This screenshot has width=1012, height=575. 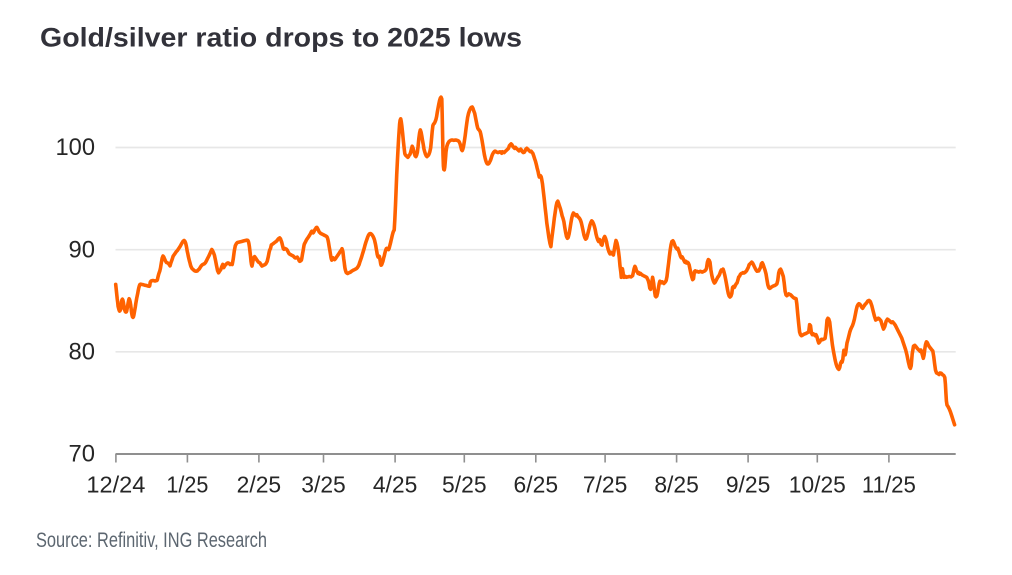 What do you see at coordinates (323, 485) in the screenshot?
I see `svg-text: 3/25` at bounding box center [323, 485].